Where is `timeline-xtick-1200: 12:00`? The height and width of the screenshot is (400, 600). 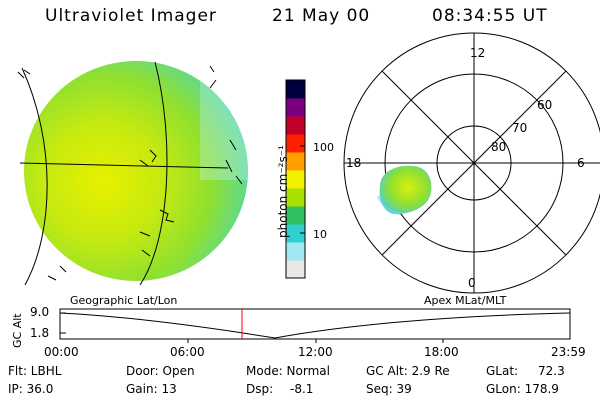
timeline-xtick-1200: 12:00 is located at coordinates (315, 352).